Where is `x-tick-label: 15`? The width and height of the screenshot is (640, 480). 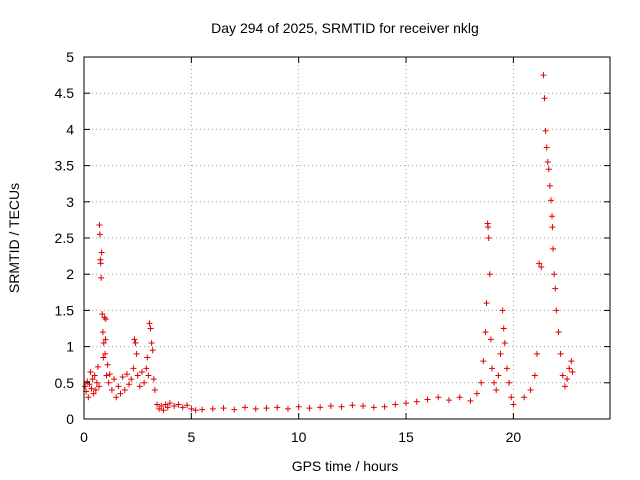 x-tick-label: 15 is located at coordinates (406, 437).